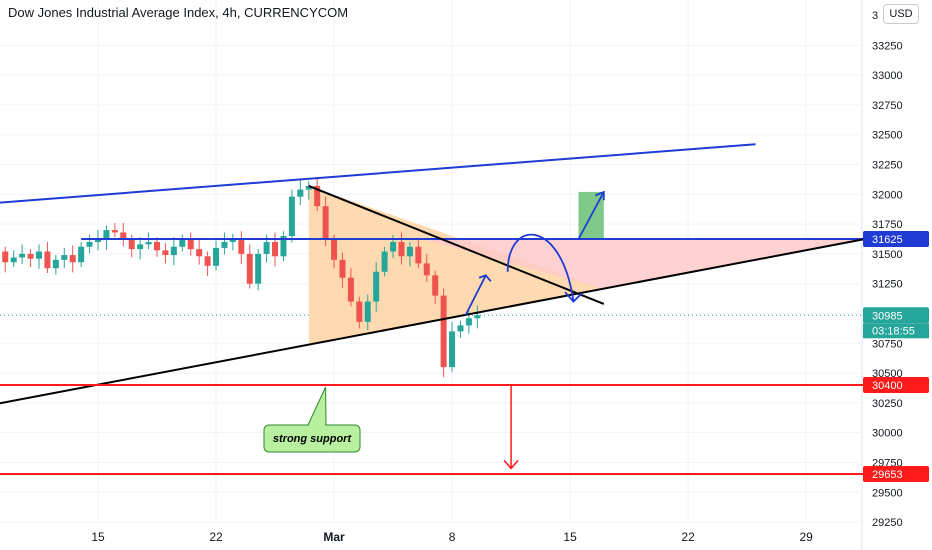 This screenshot has width=932, height=550. Describe the element at coordinates (806, 537) in the screenshot. I see `x-tick-label: 29` at that location.